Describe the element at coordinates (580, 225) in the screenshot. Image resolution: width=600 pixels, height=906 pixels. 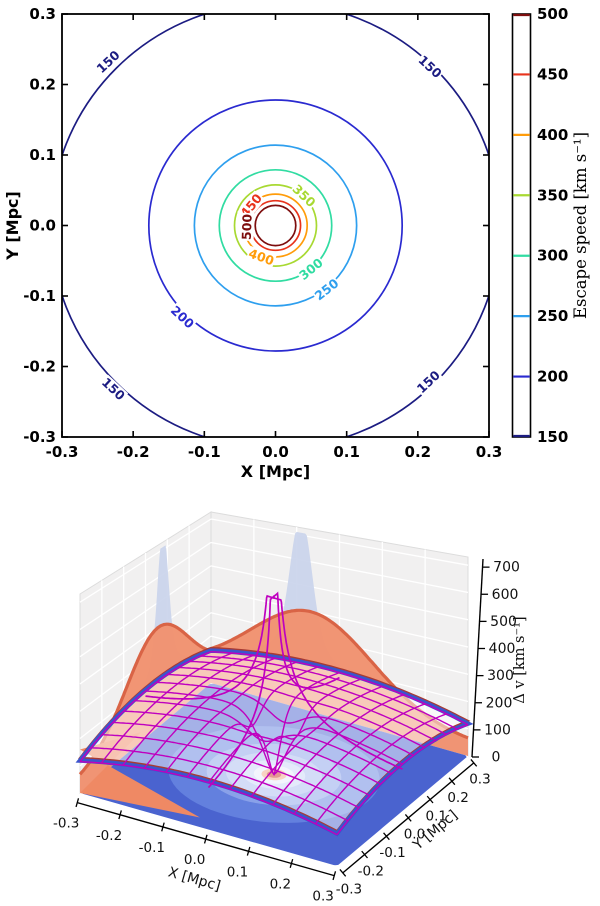
I see `colorbar-label: Escape speed [km s⁻¹]` at that location.